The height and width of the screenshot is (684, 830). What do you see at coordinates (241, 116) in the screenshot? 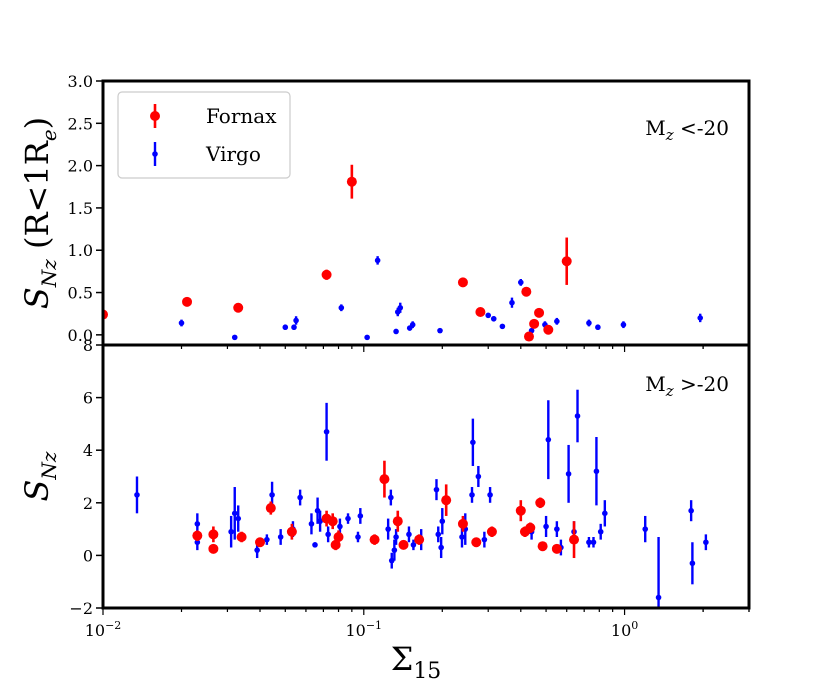
I see `legend-label: Fornax` at bounding box center [241, 116].